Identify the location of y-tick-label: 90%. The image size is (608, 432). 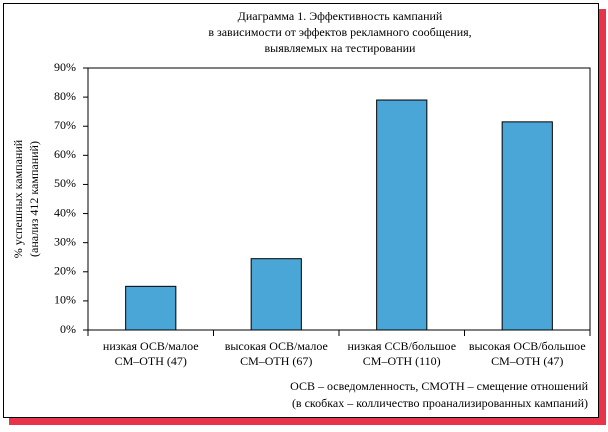
(65, 67).